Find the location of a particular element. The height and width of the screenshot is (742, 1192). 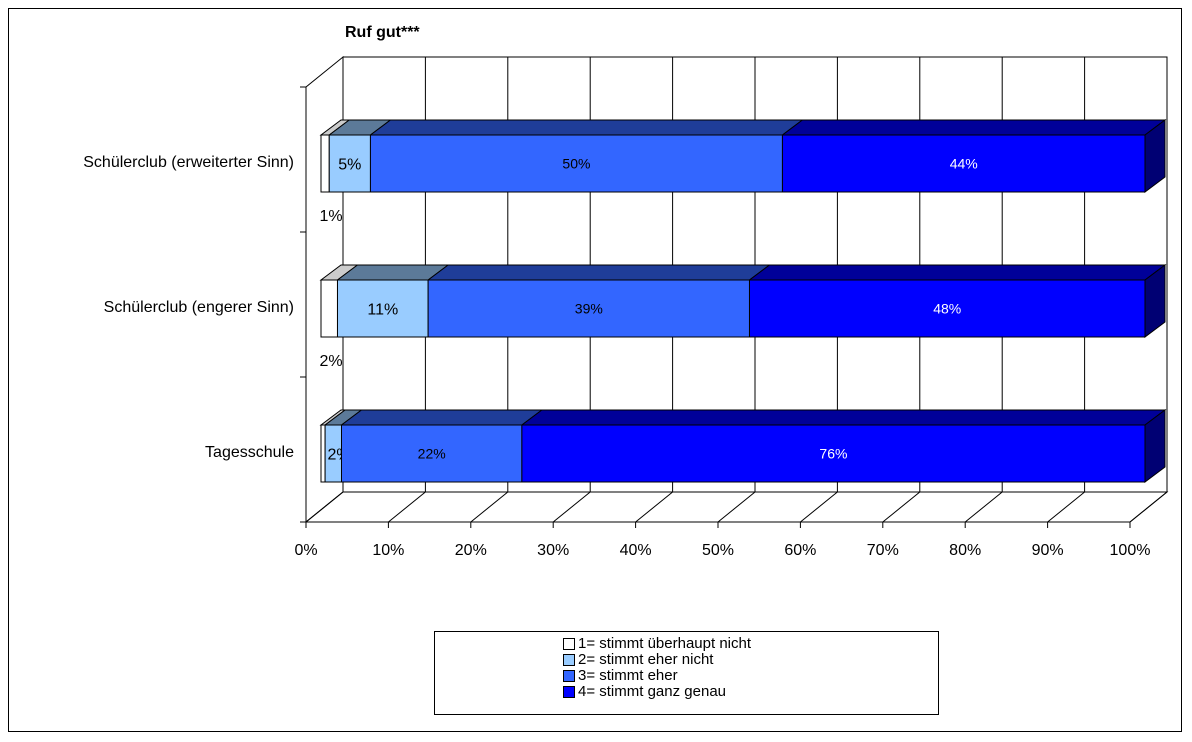

legend-label: 3= stimmt eher is located at coordinates (628, 675).